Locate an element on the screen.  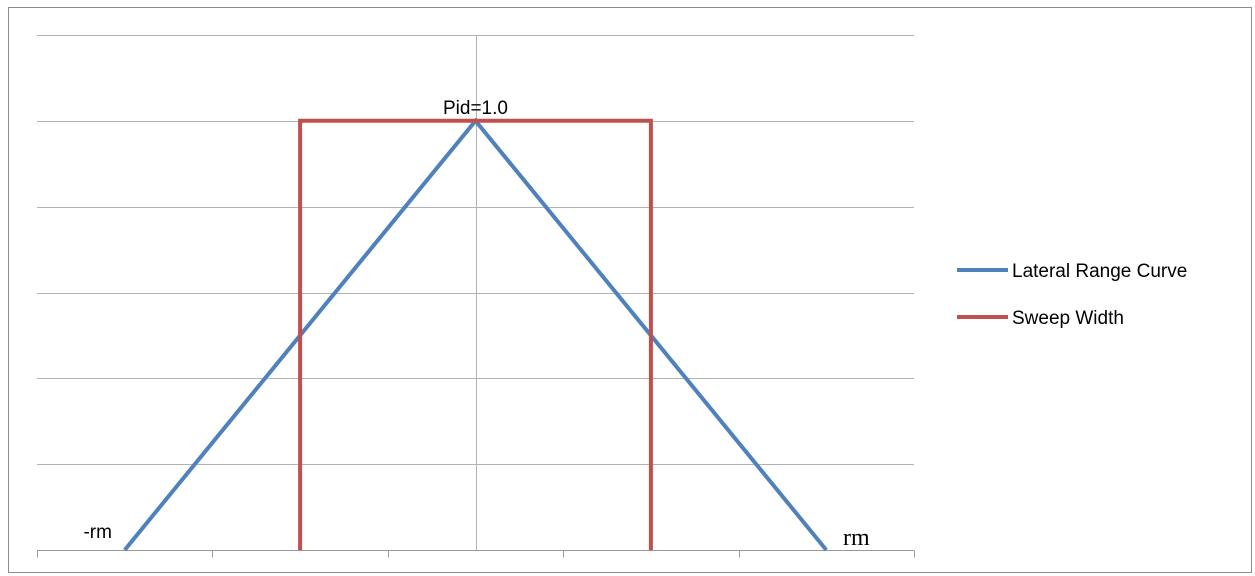
annotation-rm: rm is located at coordinates (856, 538).